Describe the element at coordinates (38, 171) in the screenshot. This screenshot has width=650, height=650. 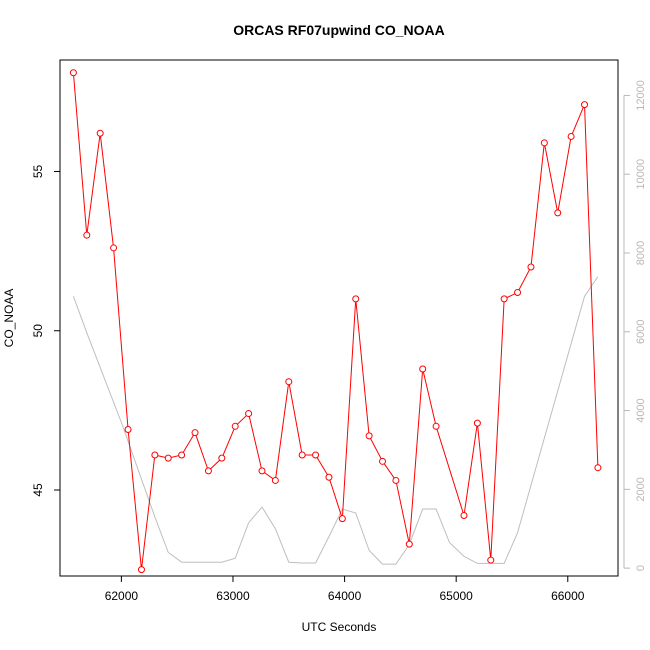
I see `y-tick-label-2: 55` at that location.